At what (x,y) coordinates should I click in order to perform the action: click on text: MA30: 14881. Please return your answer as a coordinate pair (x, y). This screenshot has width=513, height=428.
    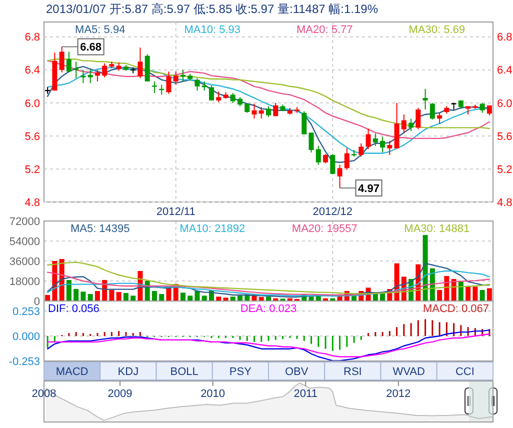
    Looking at the image, I should click on (437, 229).